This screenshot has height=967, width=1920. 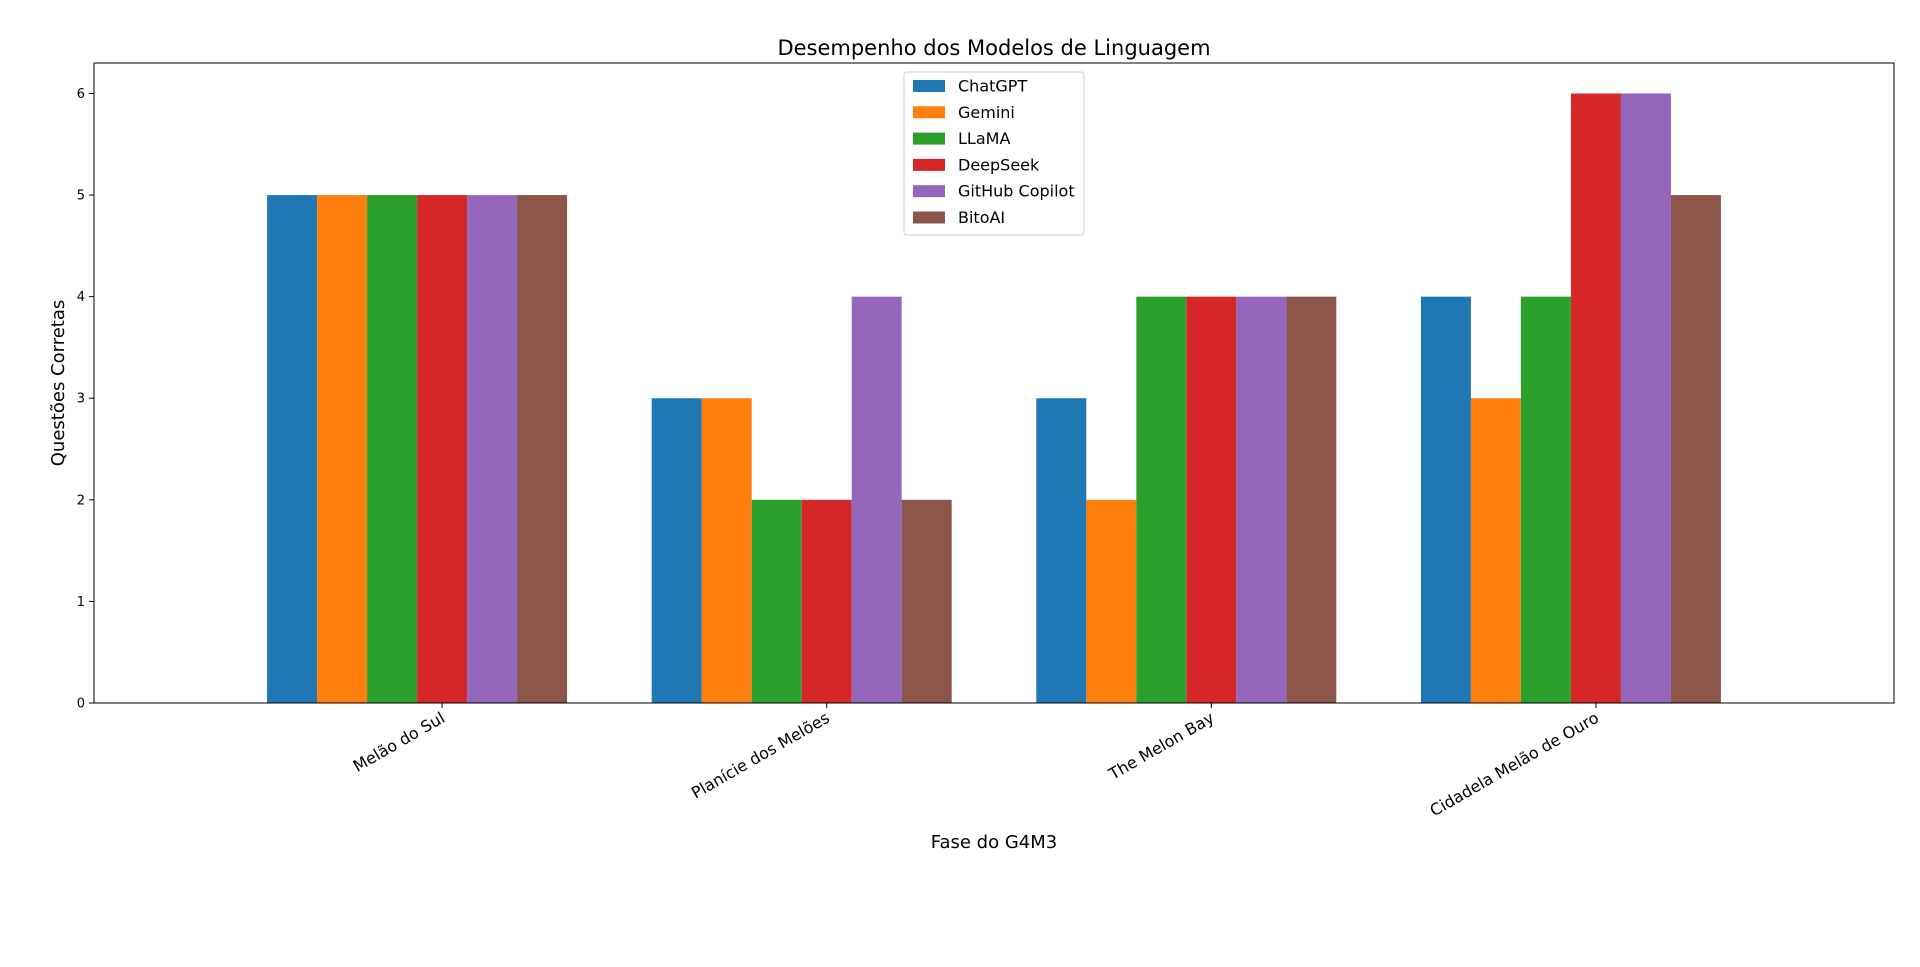 What do you see at coordinates (929, 86) in the screenshot?
I see `legend-swatch-chatgpt` at bounding box center [929, 86].